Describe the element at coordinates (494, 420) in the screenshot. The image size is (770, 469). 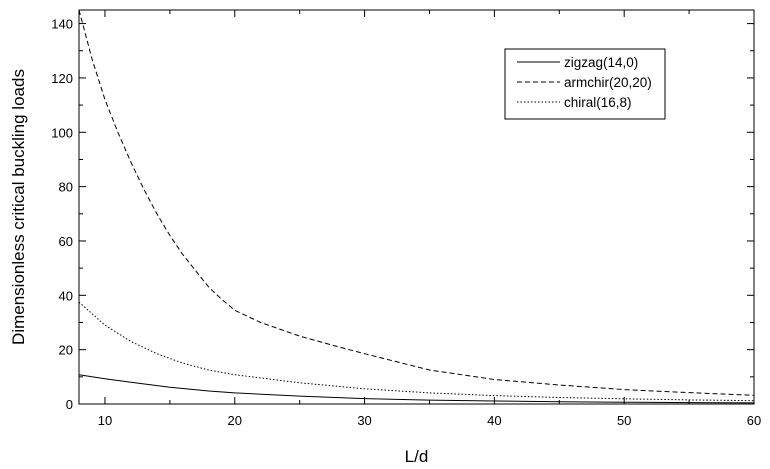
I see `x-tick-label: 40` at that location.